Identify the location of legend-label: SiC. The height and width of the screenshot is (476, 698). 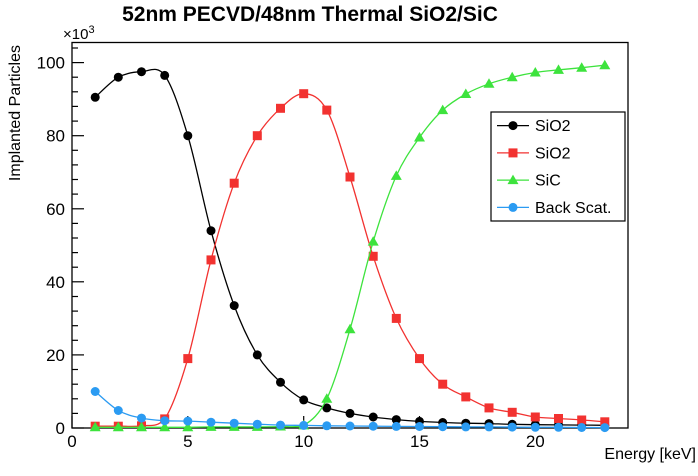
(548, 181).